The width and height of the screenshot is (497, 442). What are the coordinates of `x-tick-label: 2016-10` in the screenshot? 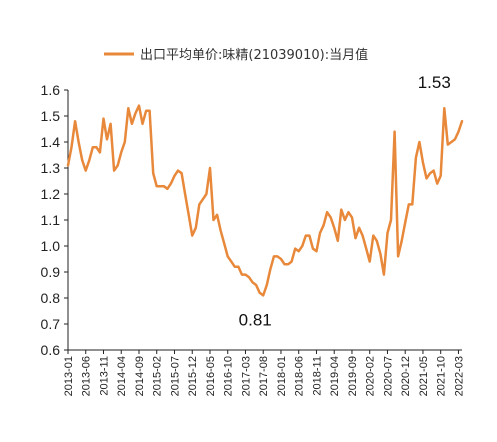 It's located at (229, 376).